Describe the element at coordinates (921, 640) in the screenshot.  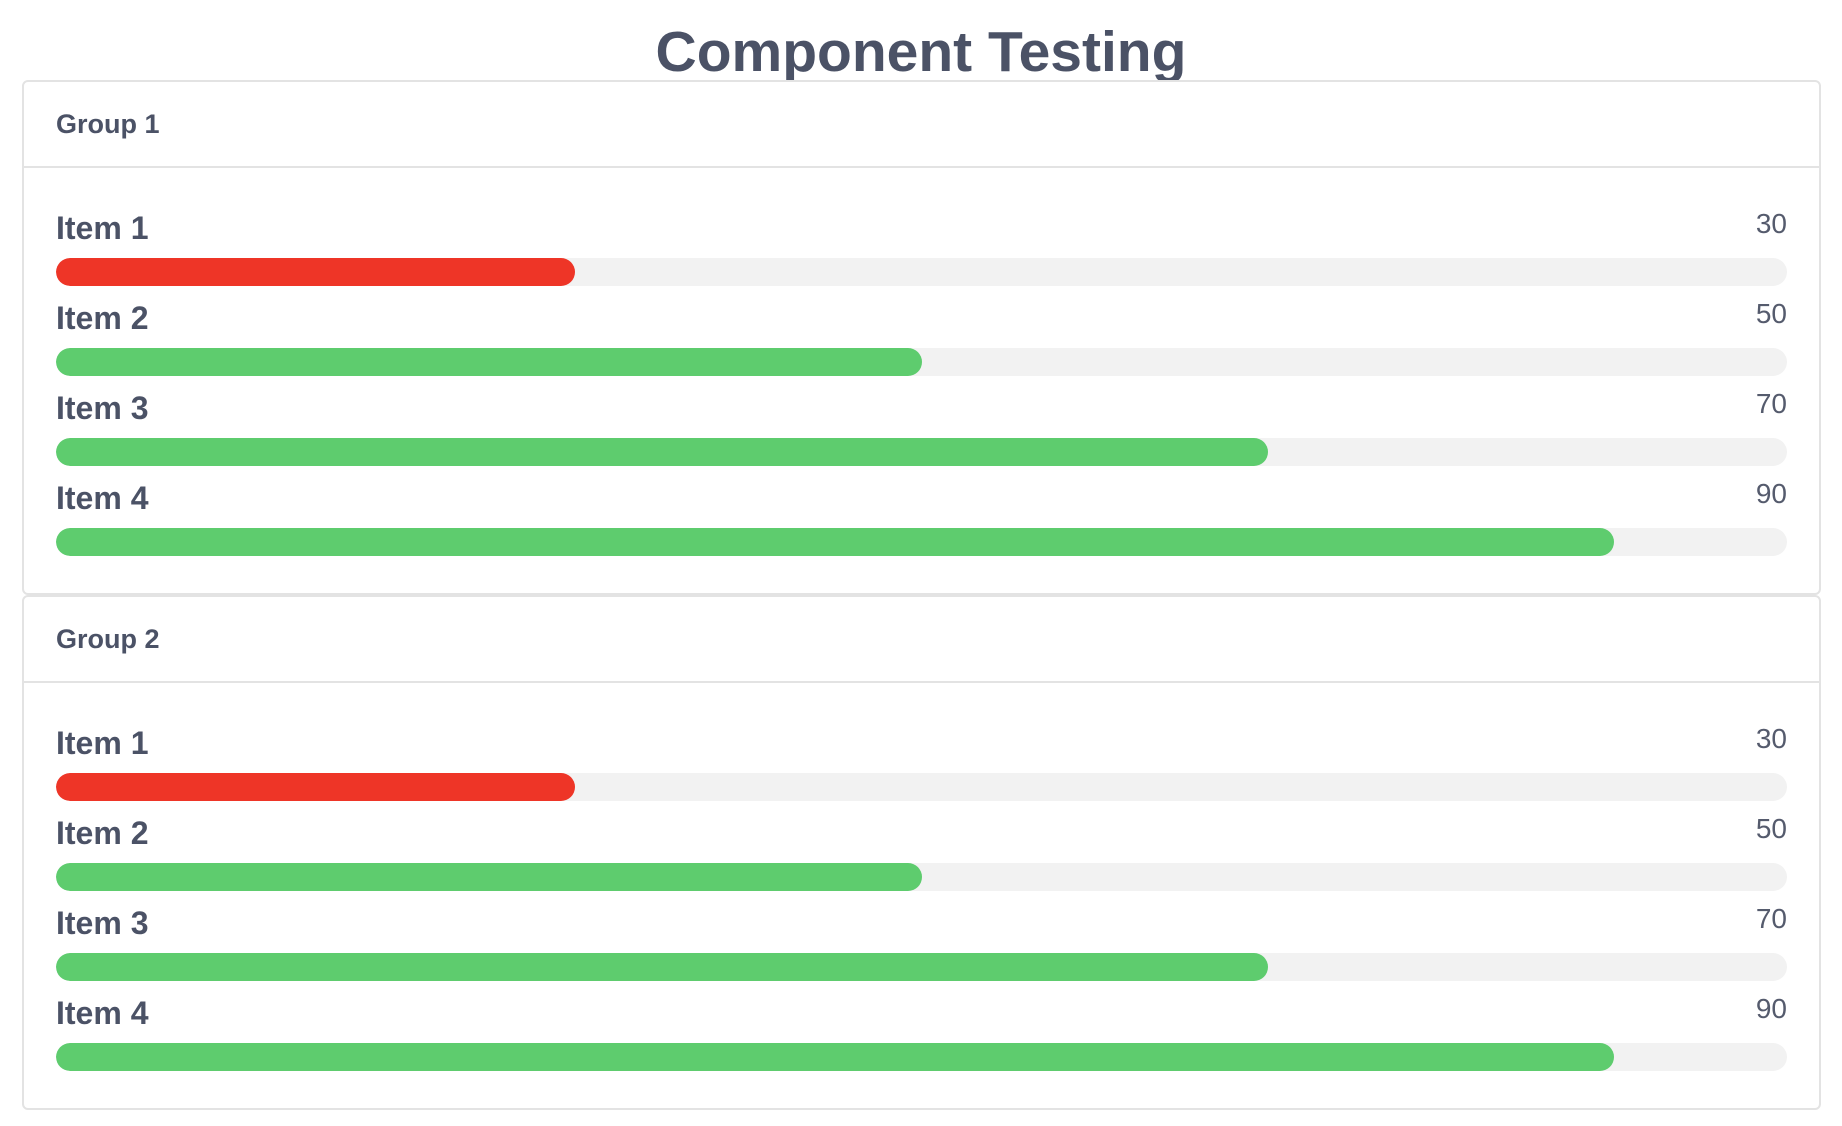
I see `group-header: Group 2` at that location.